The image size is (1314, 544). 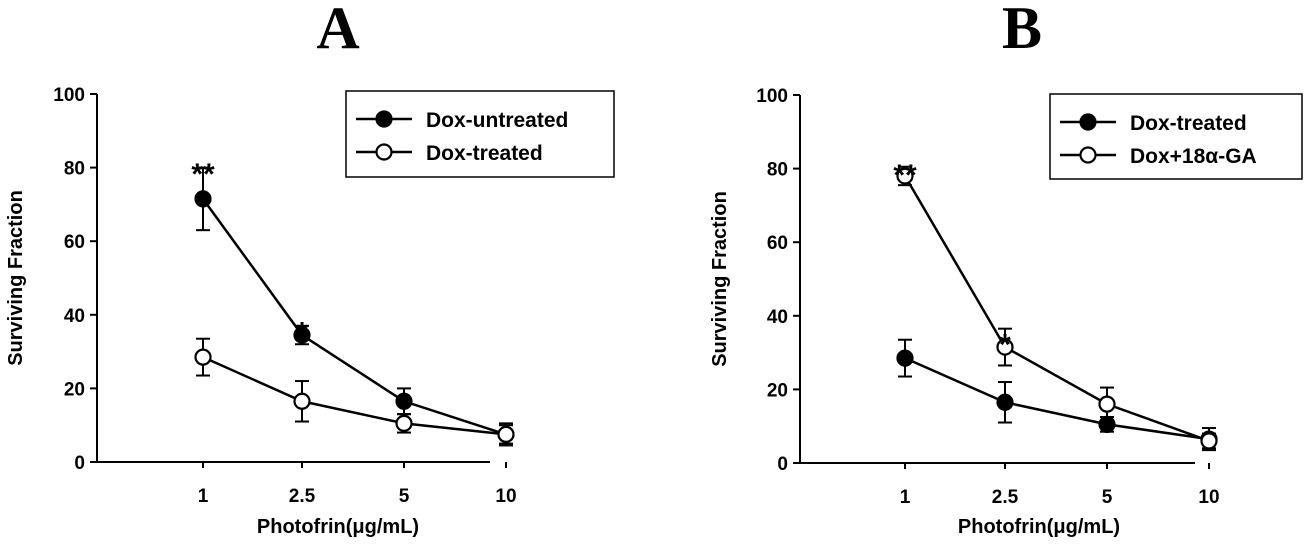 I want to click on panel-label: B, so click(x=1022, y=30).